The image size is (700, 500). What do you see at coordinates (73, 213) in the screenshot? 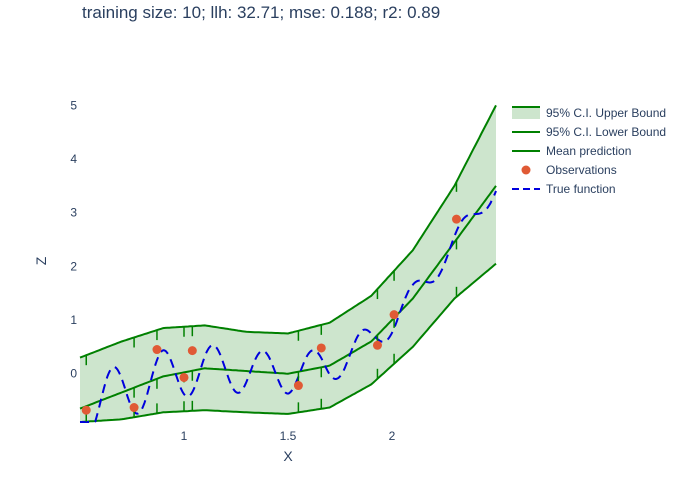
I see `y-tick-label: 3` at bounding box center [73, 213].